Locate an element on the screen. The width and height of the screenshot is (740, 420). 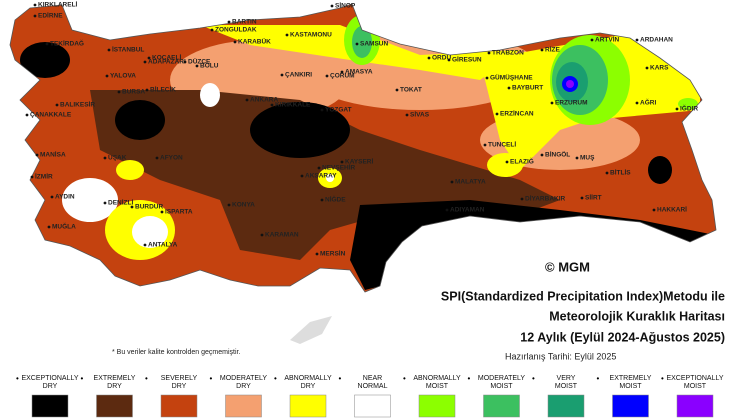
city-label: TRABZON is located at coordinates (508, 53).